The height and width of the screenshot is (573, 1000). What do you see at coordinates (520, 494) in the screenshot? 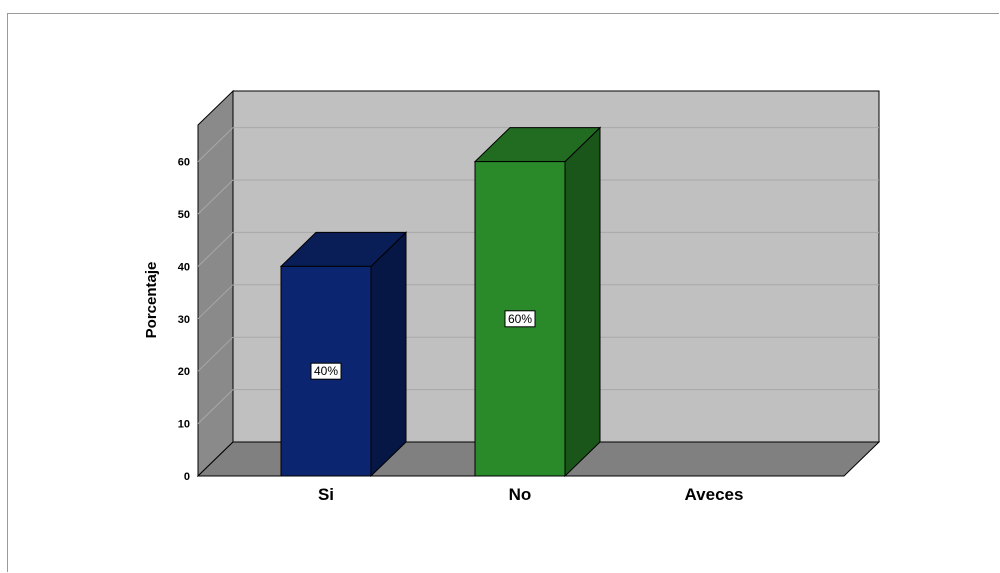
I see `x-category-label: No` at bounding box center [520, 494].